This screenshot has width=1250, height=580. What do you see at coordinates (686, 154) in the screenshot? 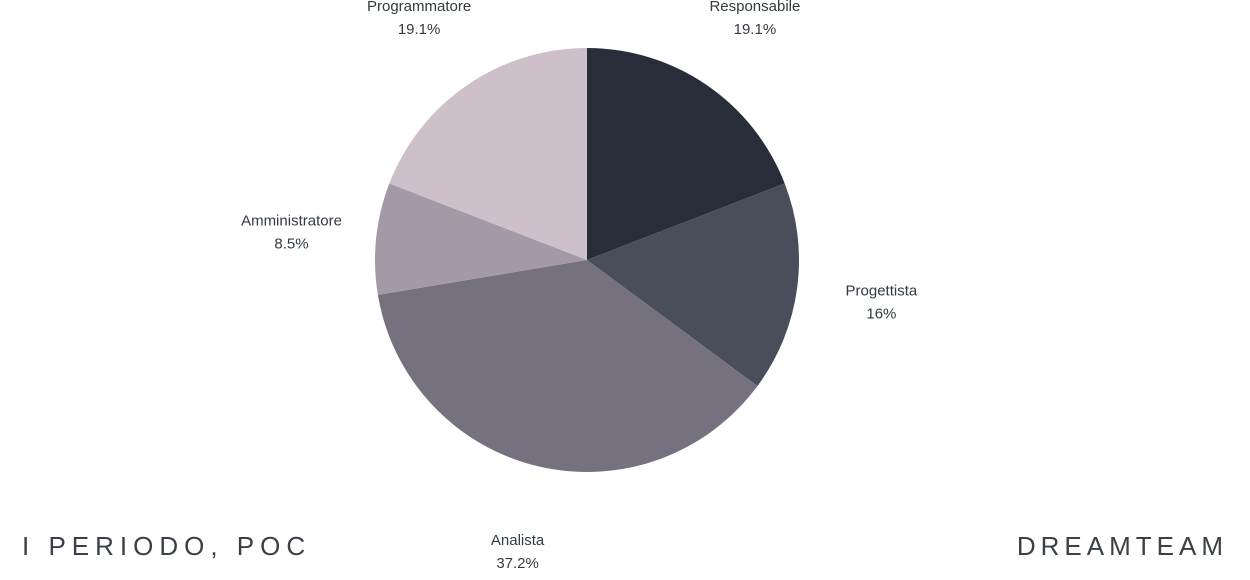
I see `pie-slice-responsabile` at bounding box center [686, 154].